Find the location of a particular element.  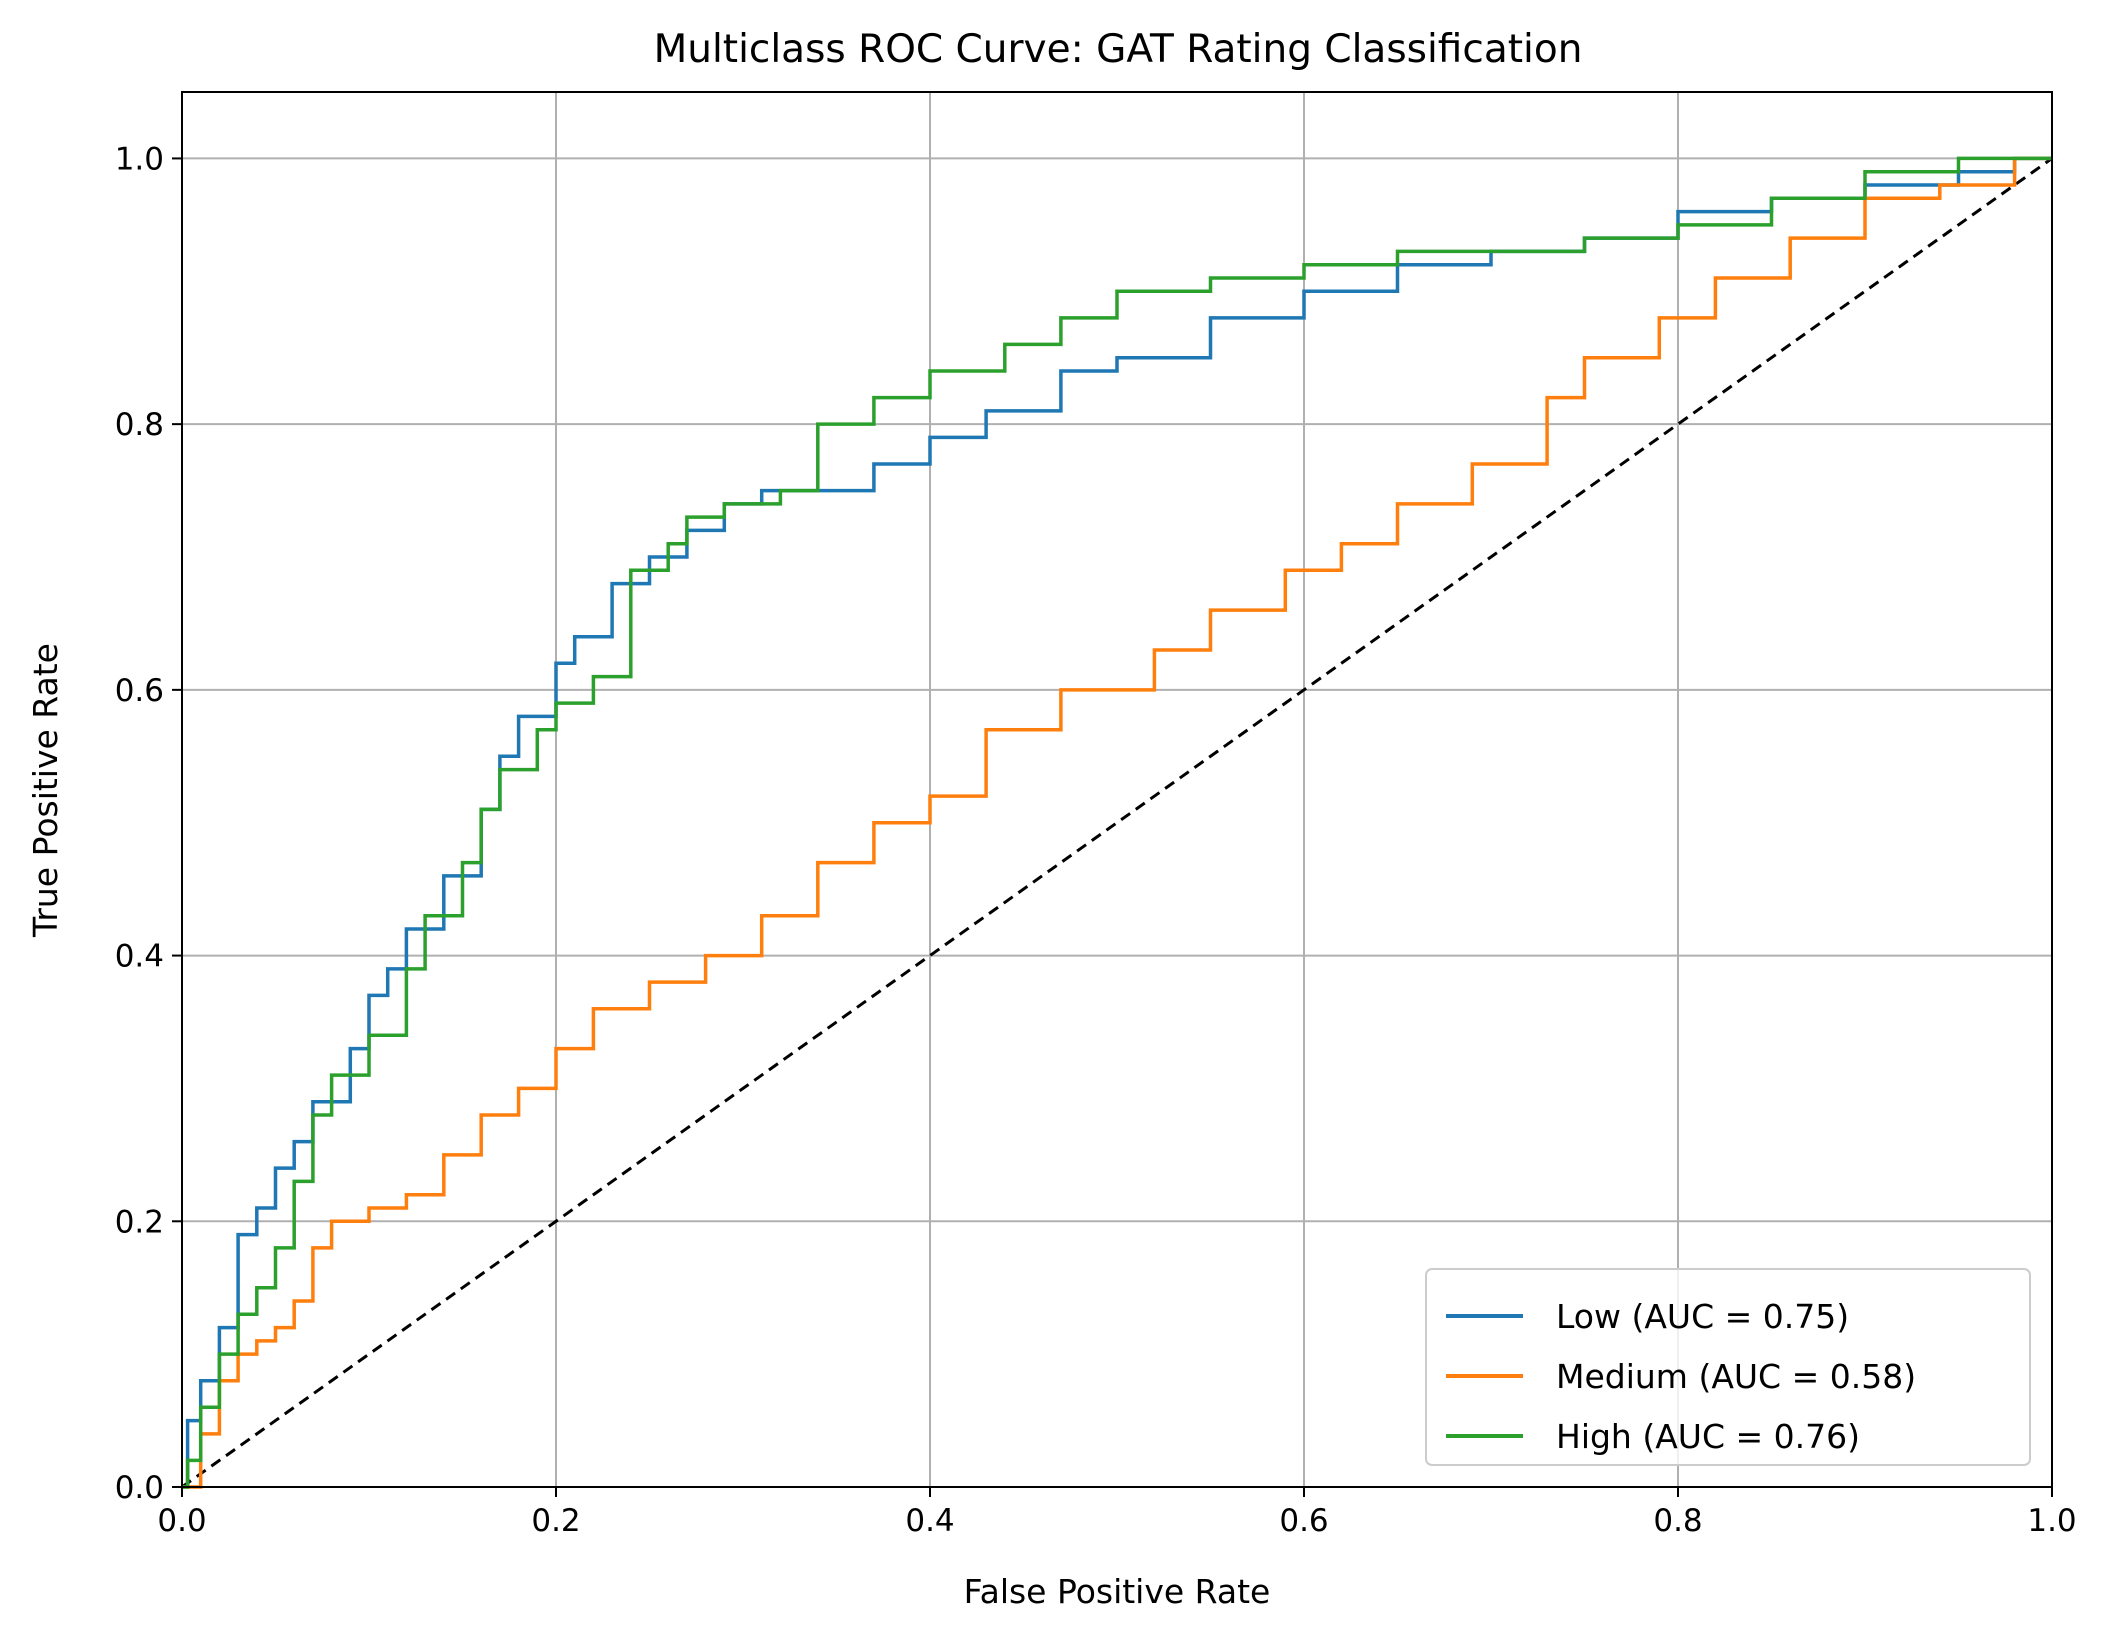

x-tick-label: 0.6 is located at coordinates (1303, 1521).